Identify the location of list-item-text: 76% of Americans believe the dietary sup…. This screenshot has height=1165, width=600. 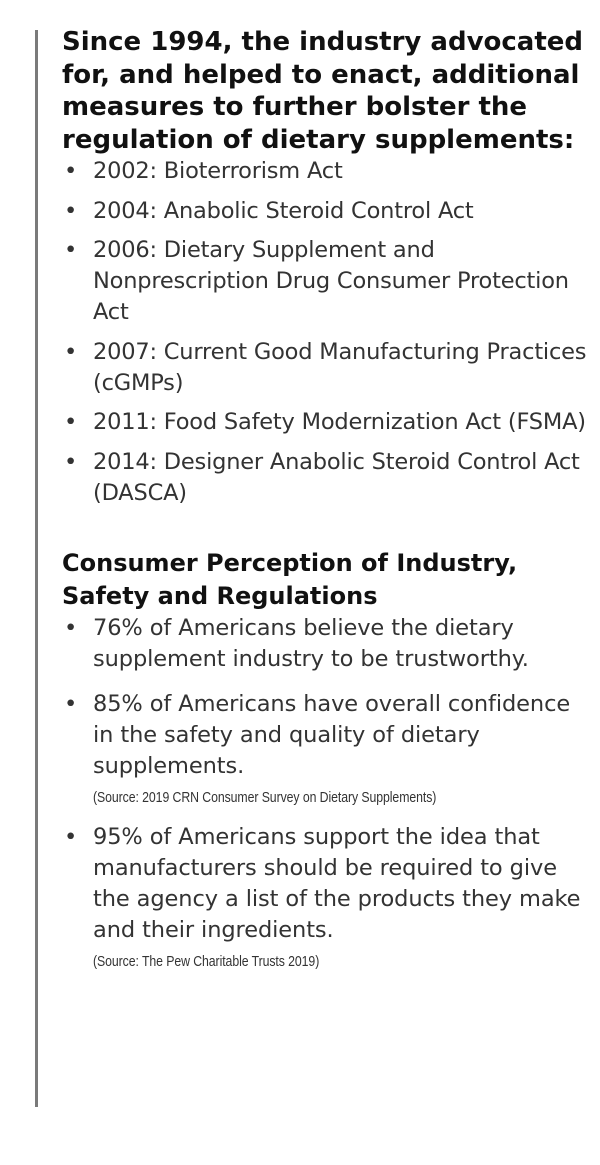
(311, 643).